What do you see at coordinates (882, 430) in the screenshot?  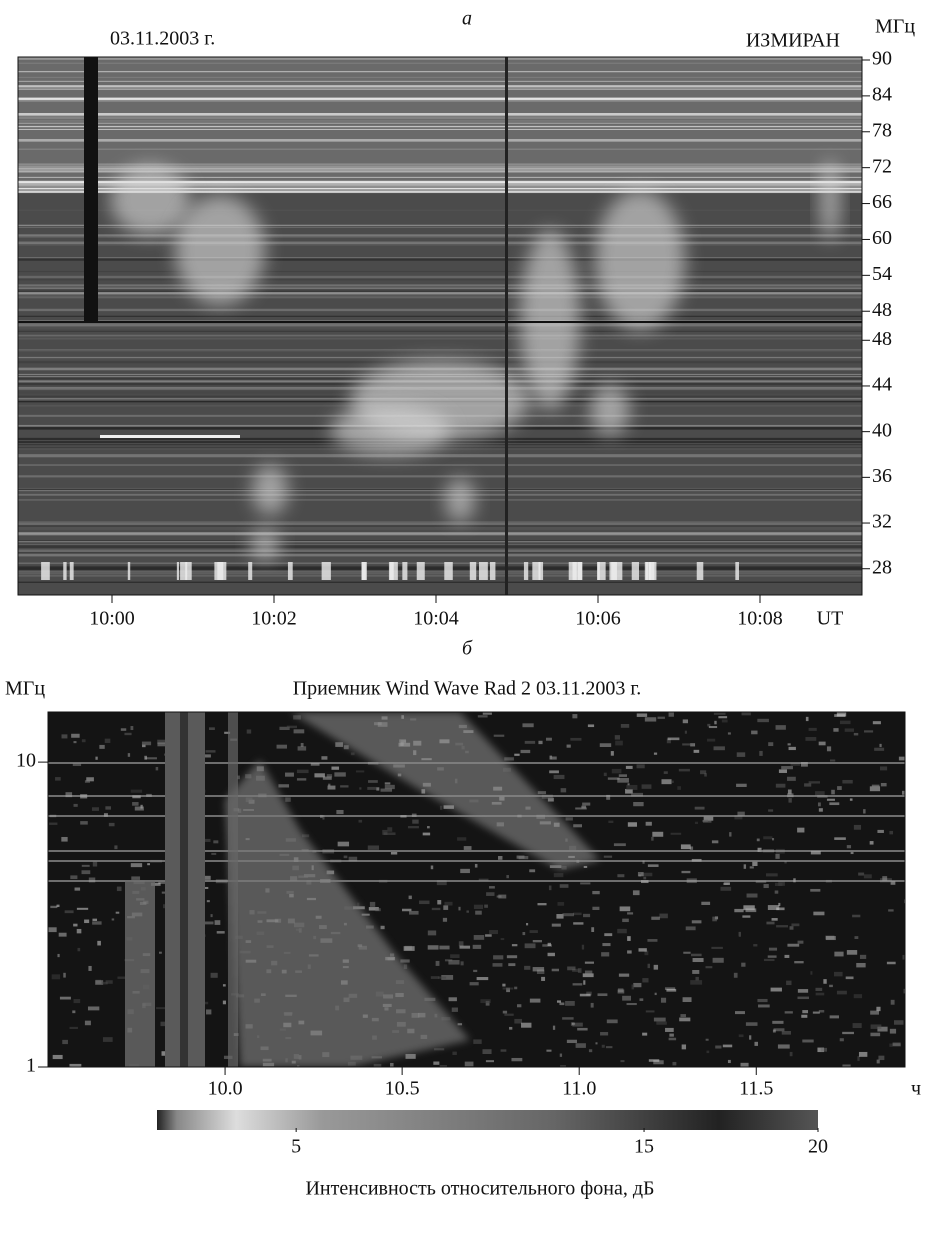 I see `y-tick-label: 40` at bounding box center [882, 430].